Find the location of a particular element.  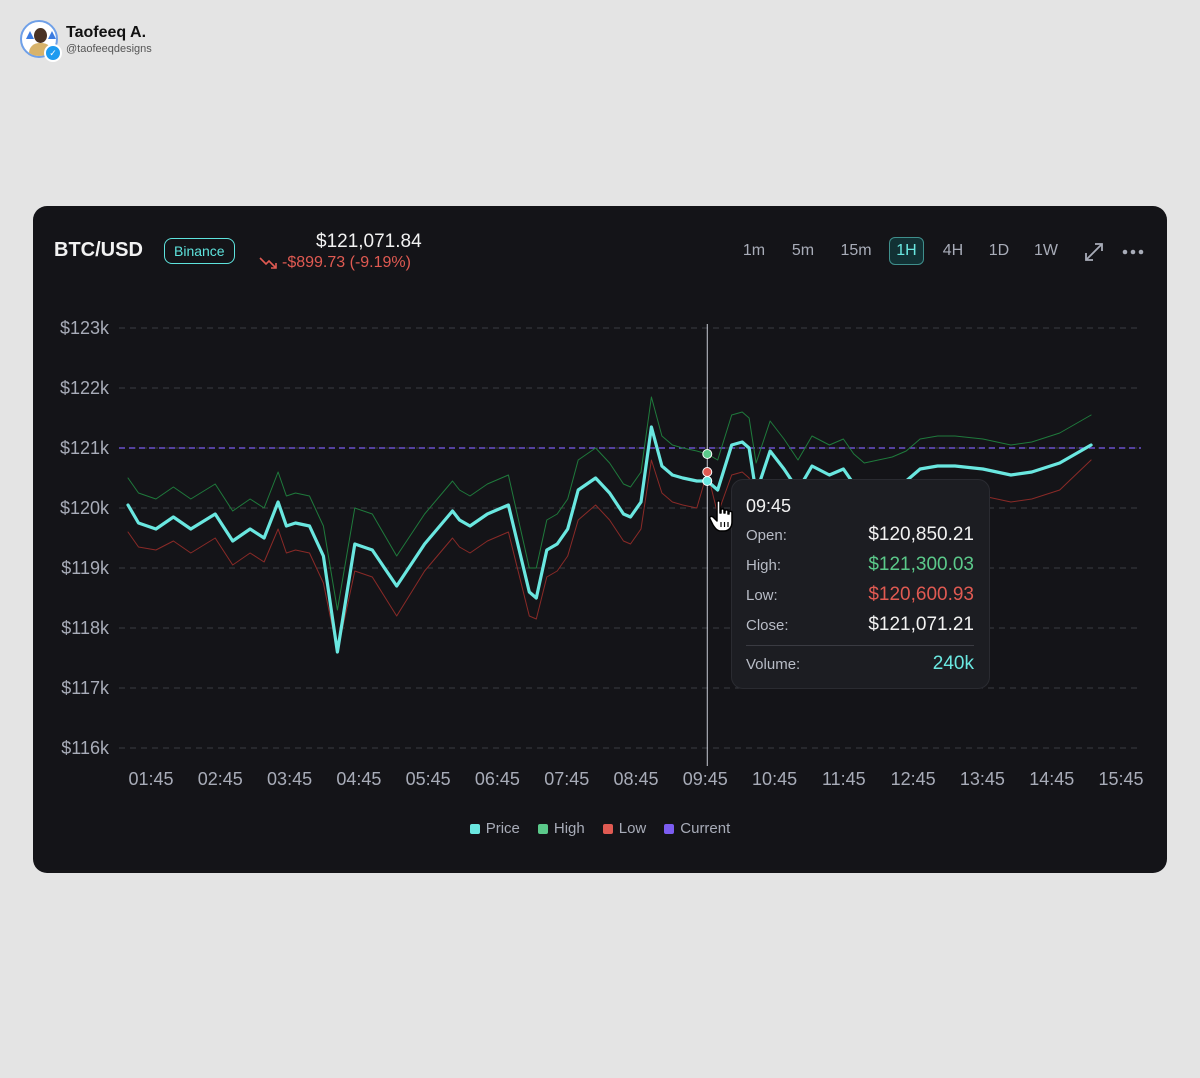

x-tick-label: 06:45 is located at coordinates (497, 779).